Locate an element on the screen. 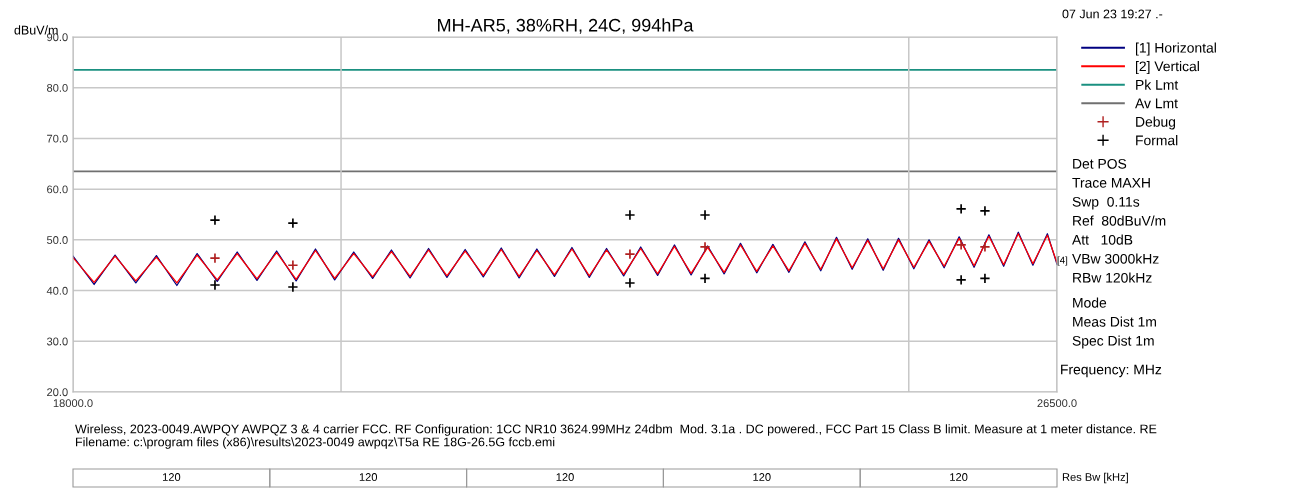 This screenshot has height=491, width=1309. text: Att 10dB is located at coordinates (1102, 239).